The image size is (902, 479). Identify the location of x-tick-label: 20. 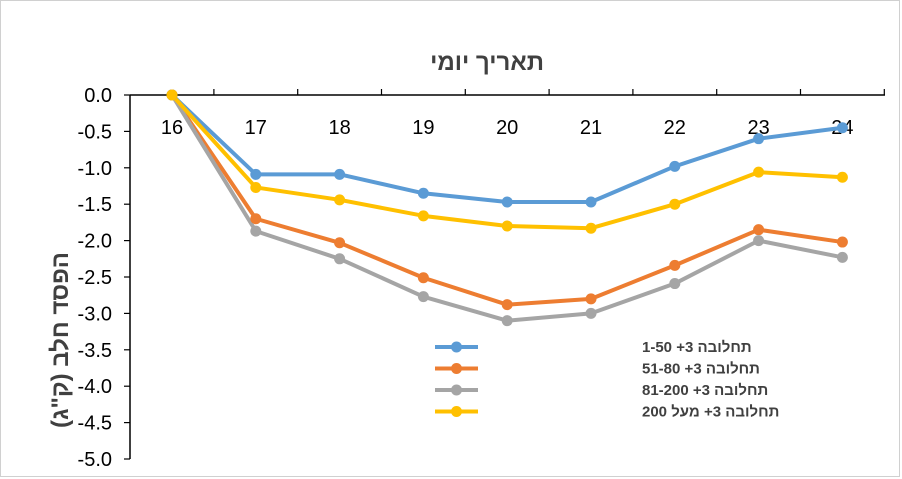
(507, 128).